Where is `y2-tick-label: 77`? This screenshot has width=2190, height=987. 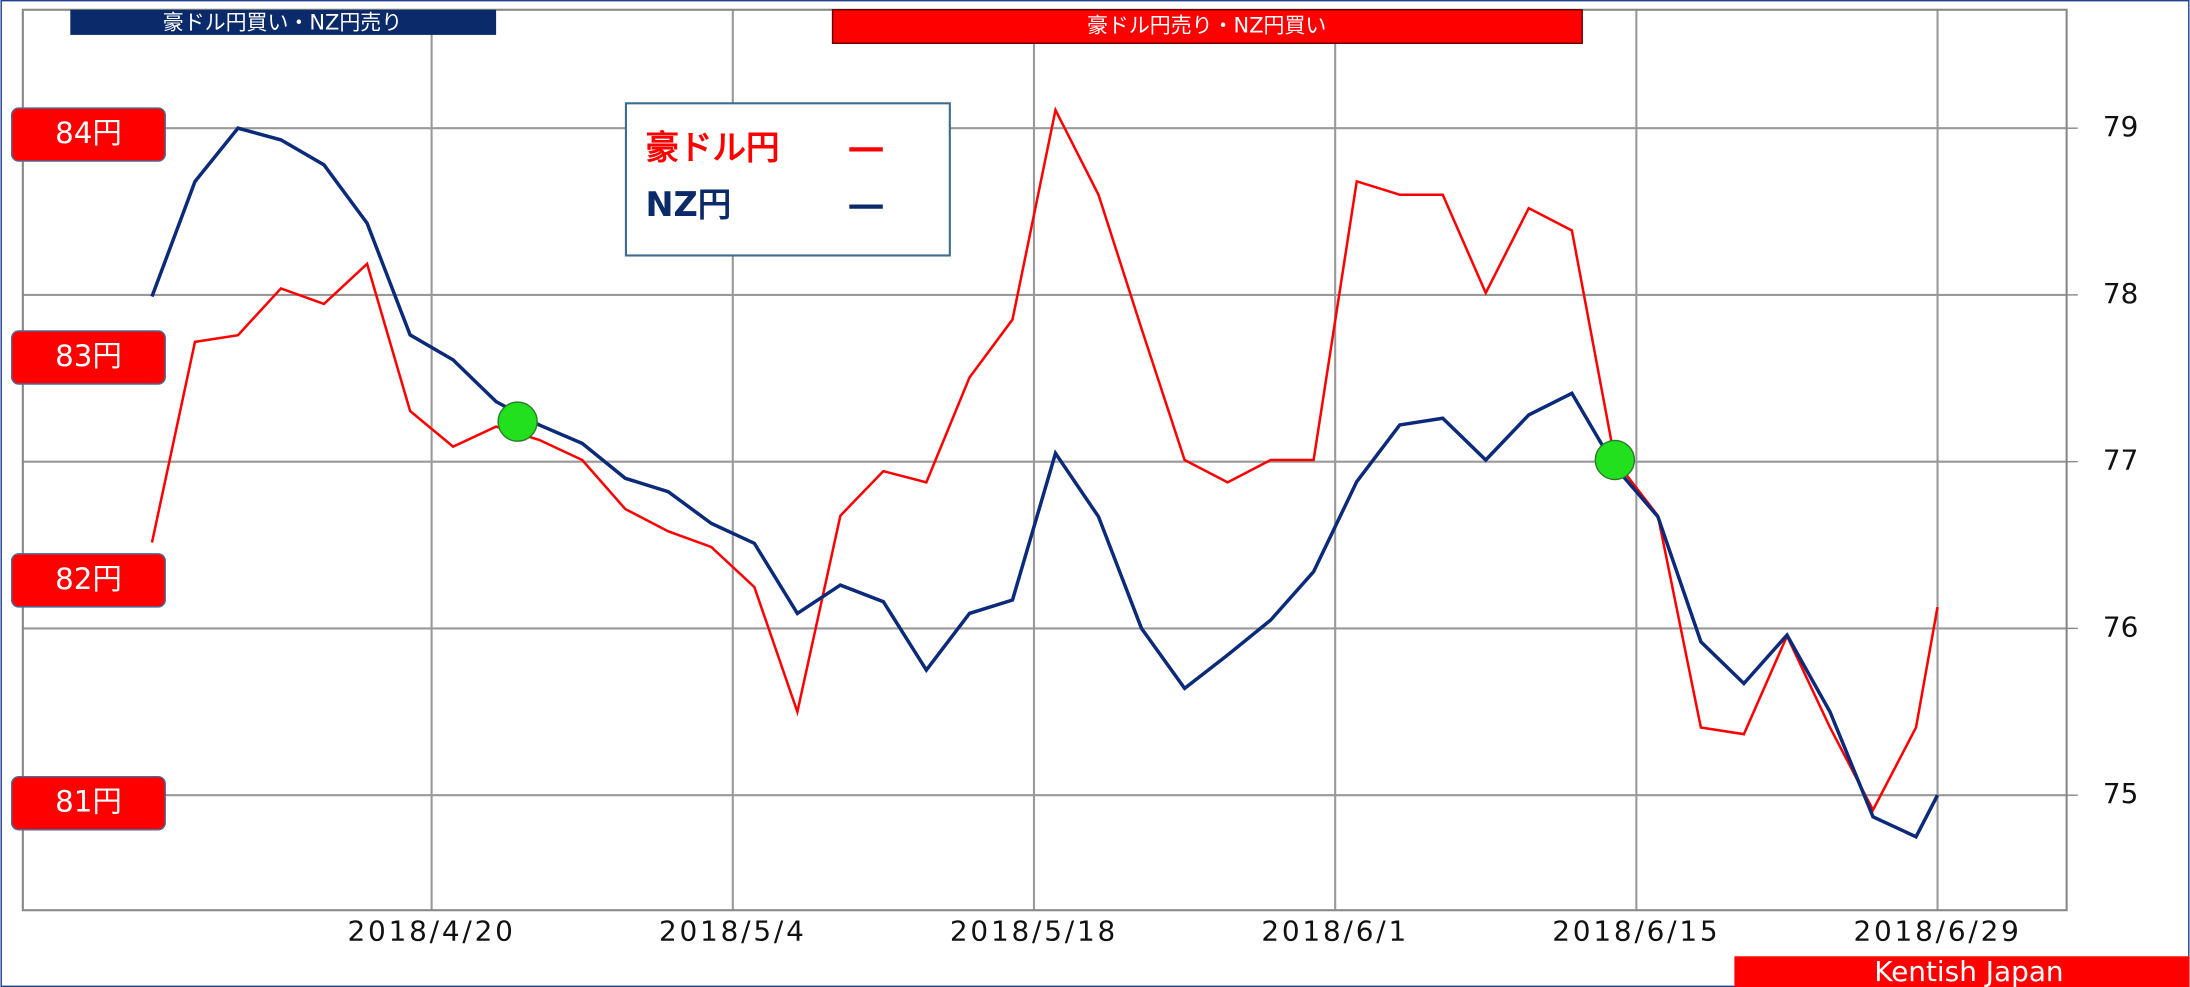
y2-tick-label: 77 is located at coordinates (2121, 460).